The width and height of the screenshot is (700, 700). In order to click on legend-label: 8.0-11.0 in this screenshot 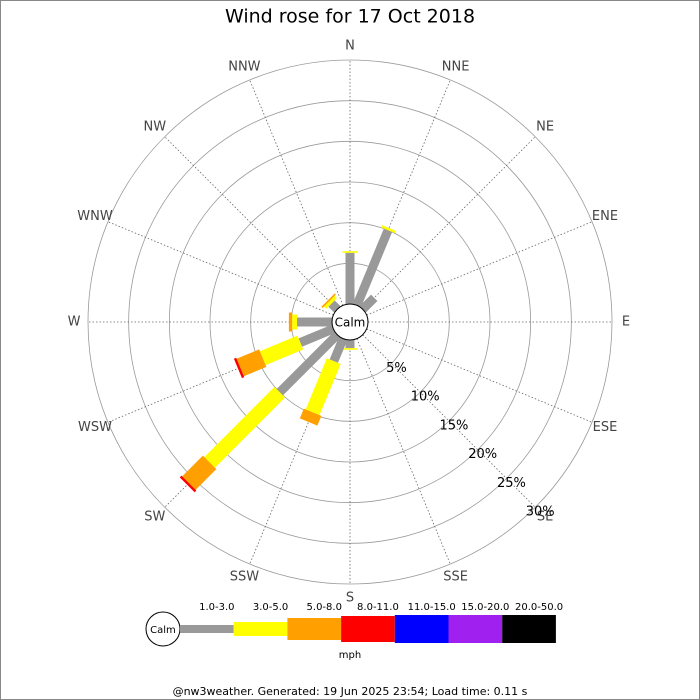, I will do `click(378, 607)`.